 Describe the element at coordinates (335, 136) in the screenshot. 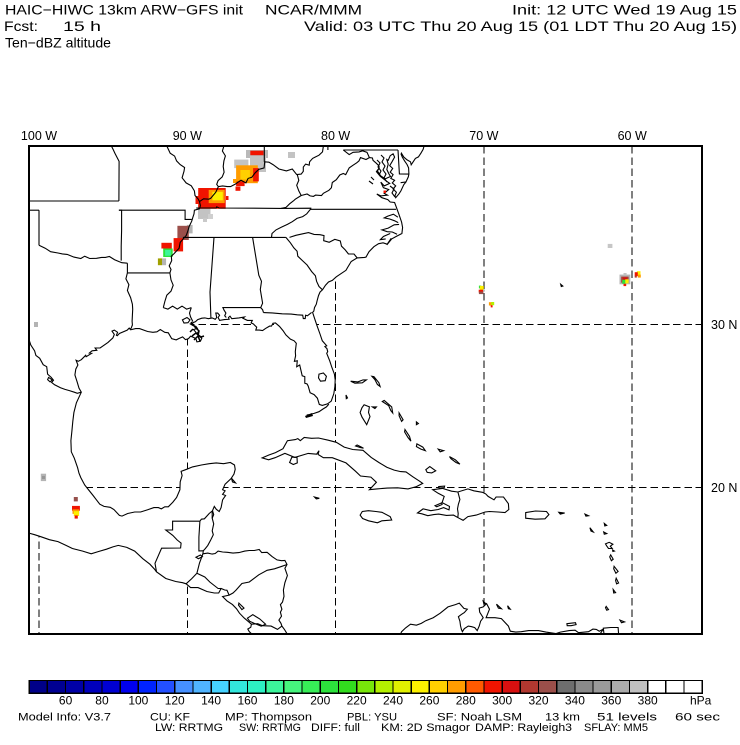

I see `svg-text: 80 W` at that location.